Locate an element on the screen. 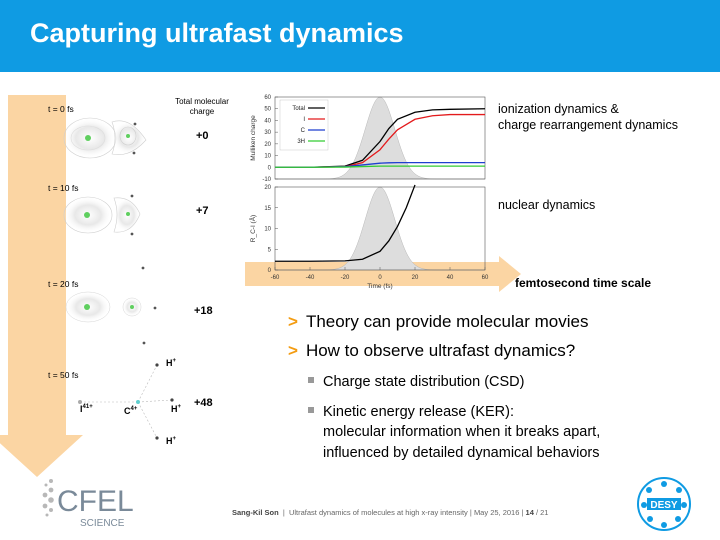 The width and height of the screenshot is (720, 540). chart-legend-label: C is located at coordinates (303, 131).